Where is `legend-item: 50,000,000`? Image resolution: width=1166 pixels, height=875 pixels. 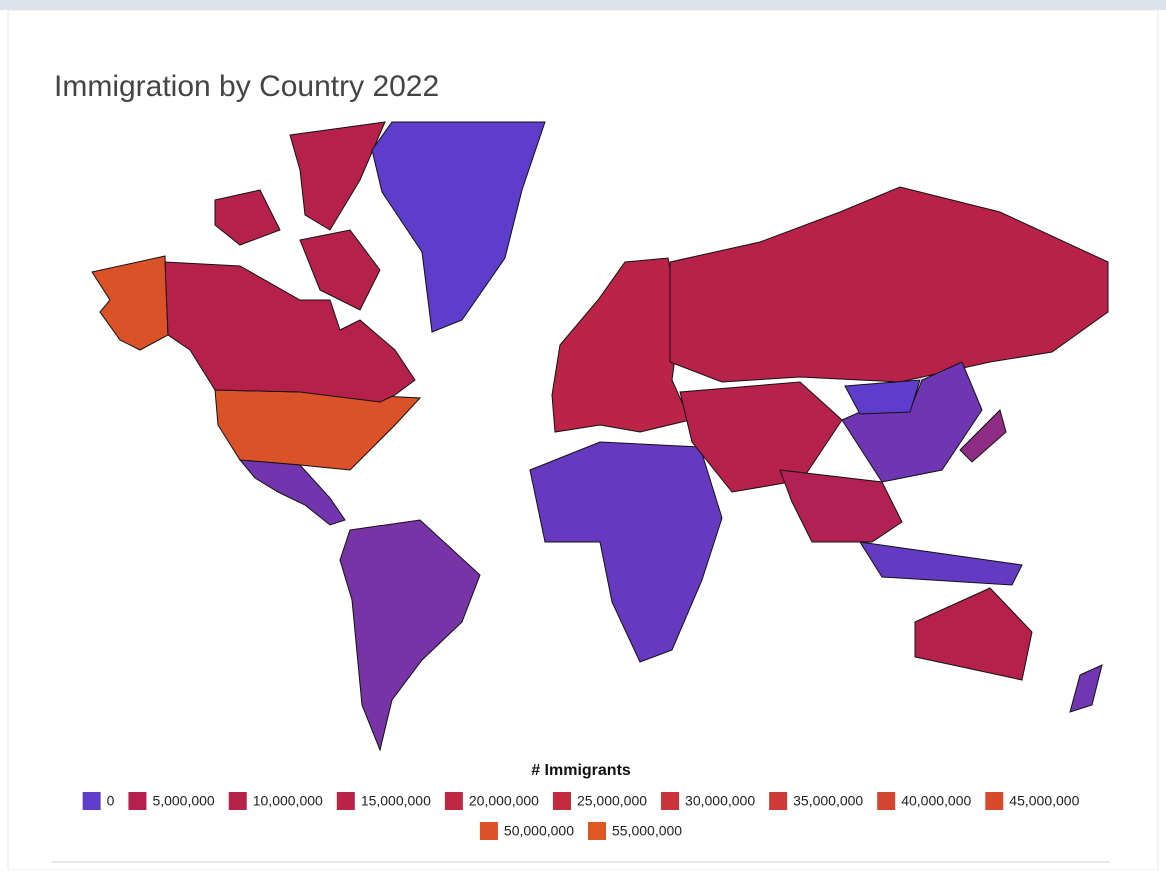 legend-item: 50,000,000 is located at coordinates (526, 831).